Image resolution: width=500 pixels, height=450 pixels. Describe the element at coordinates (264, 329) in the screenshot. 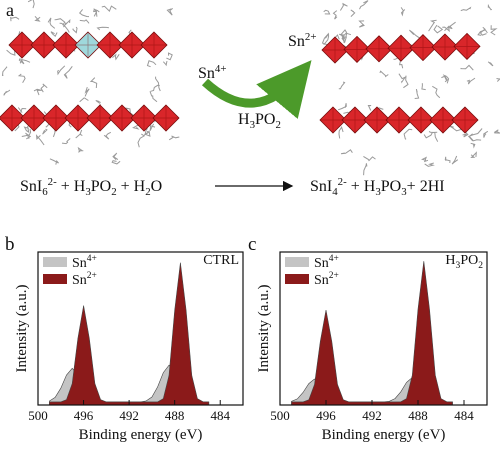

I see `y-axis-label: Intensity (a.u.)` at that location.